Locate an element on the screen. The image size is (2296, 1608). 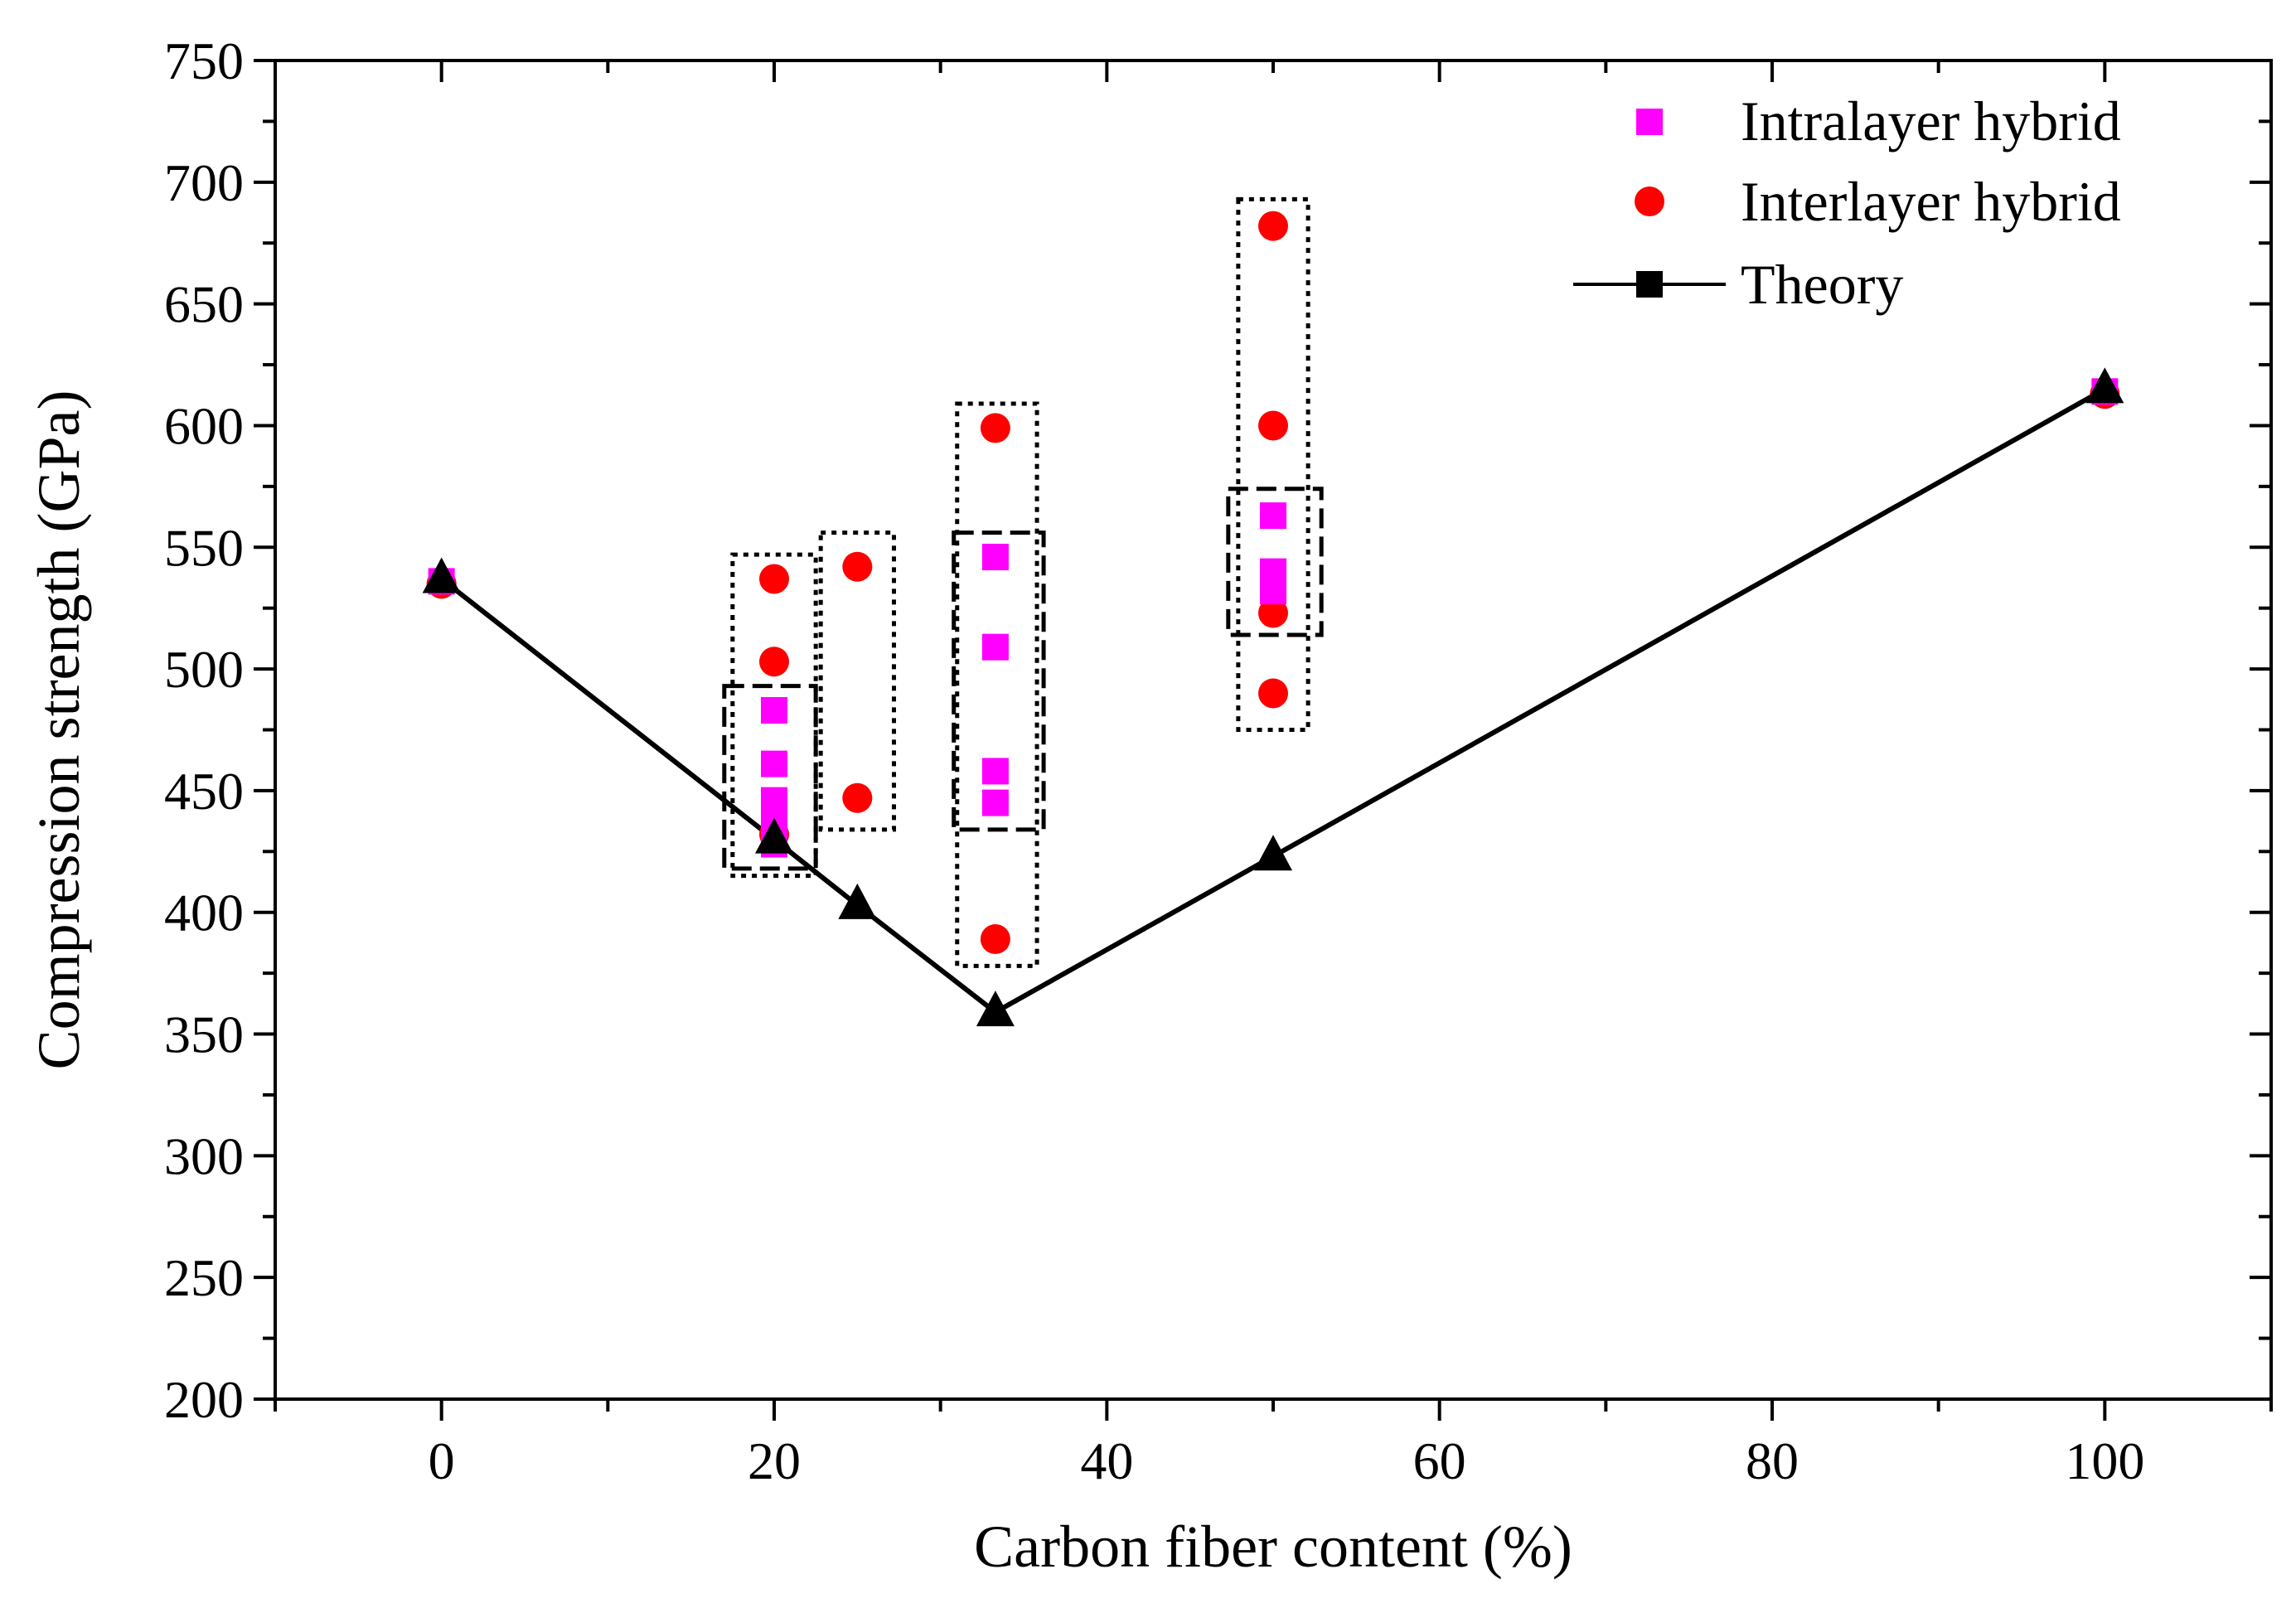
y-tick-label: 350 is located at coordinates (204, 1034).